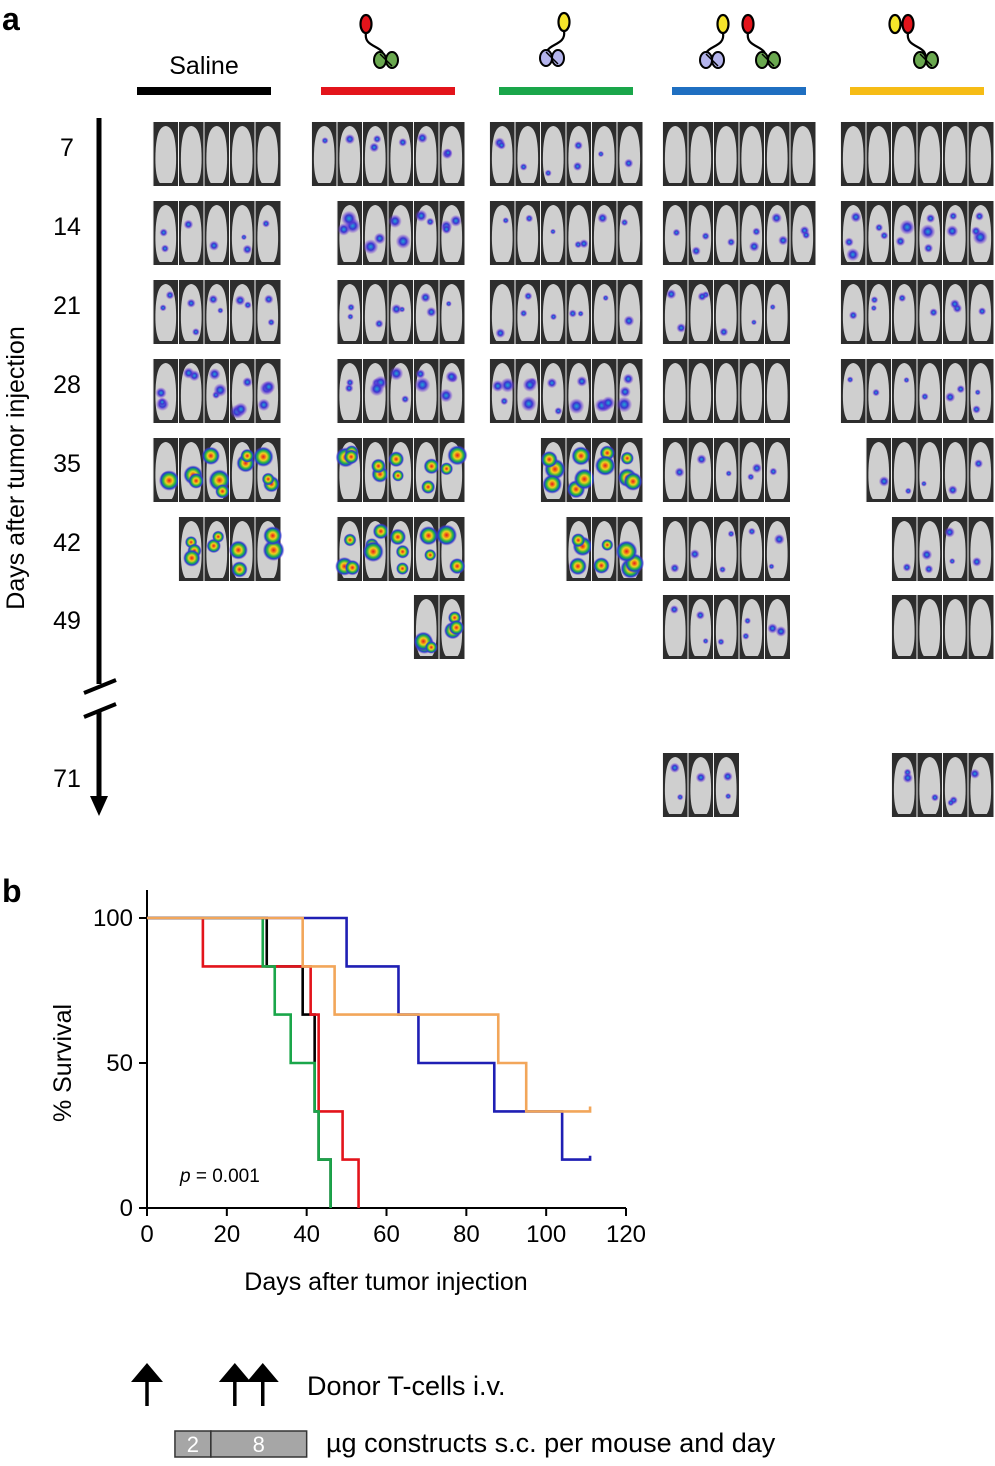 The image size is (995, 1466). What do you see at coordinates (739, 233) in the screenshot?
I see `mouse-tile-day14-group4` at bounding box center [739, 233].